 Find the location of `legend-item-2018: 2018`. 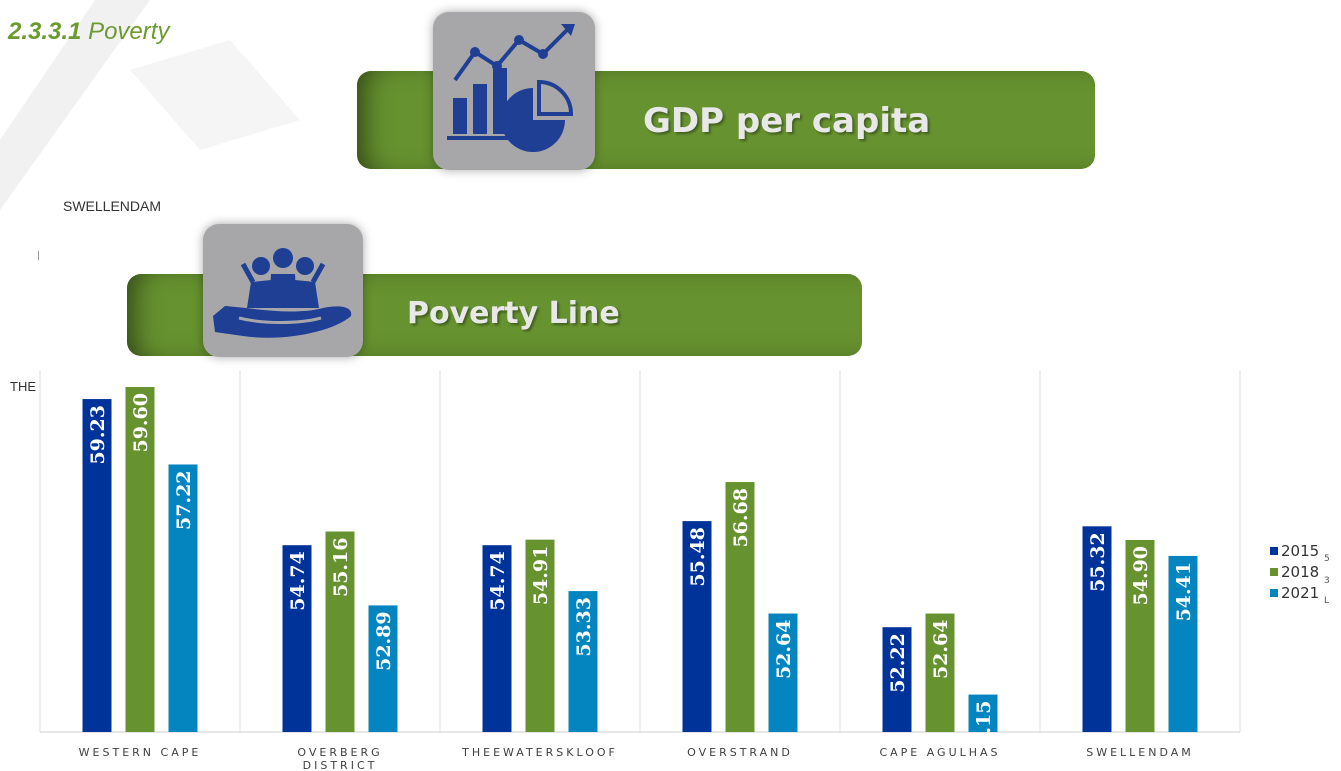

legend-item-2018: 2018 is located at coordinates (1294, 571).